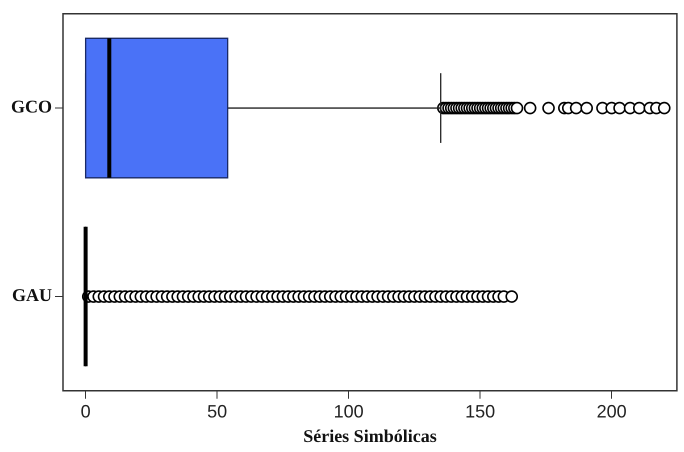  What do you see at coordinates (611, 412) in the screenshot?
I see `x-tick-label: 200` at bounding box center [611, 412].